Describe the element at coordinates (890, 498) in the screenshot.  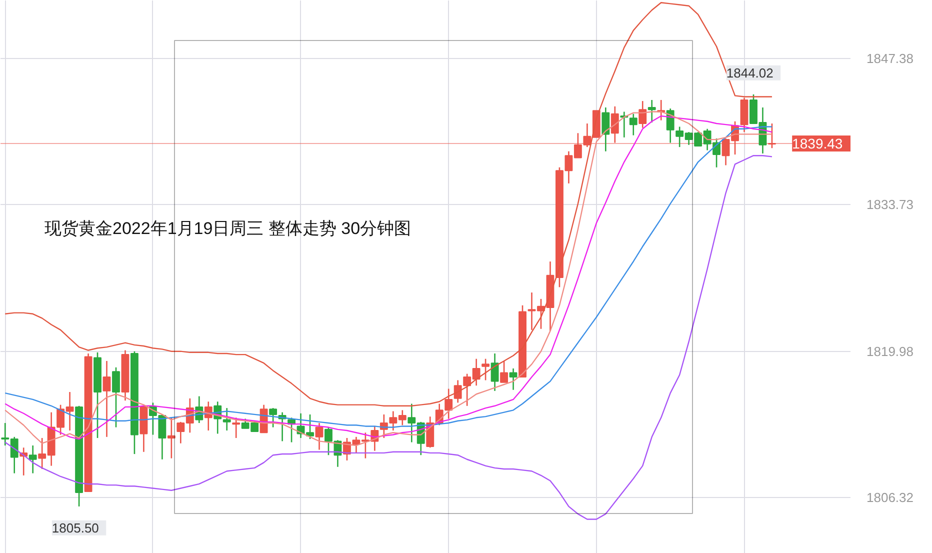
I see `y-tick-label: 1806.32` at that location.